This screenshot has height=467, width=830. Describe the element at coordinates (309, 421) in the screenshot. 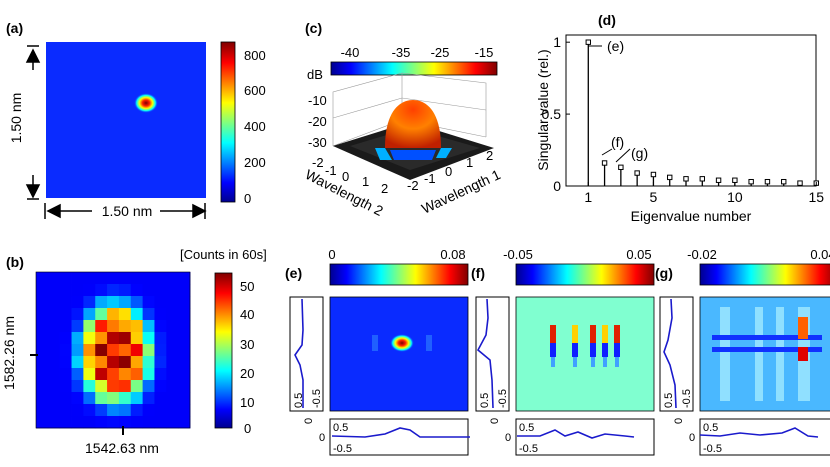

I see `panel-e-left-zero: 0` at that location.